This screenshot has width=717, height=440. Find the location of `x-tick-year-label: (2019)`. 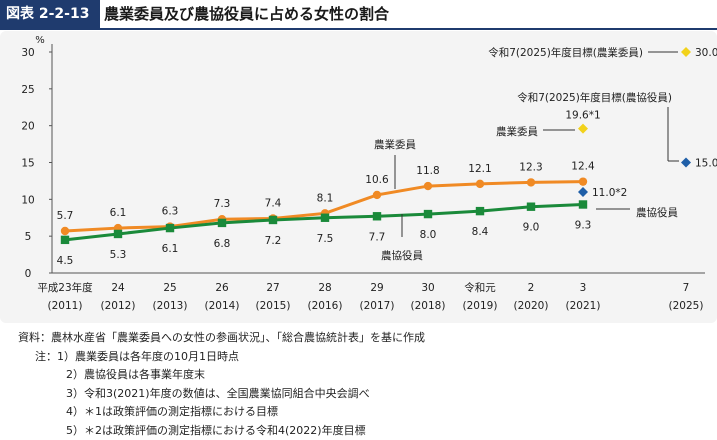

x-tick-year-label: (2019) is located at coordinates (480, 306).